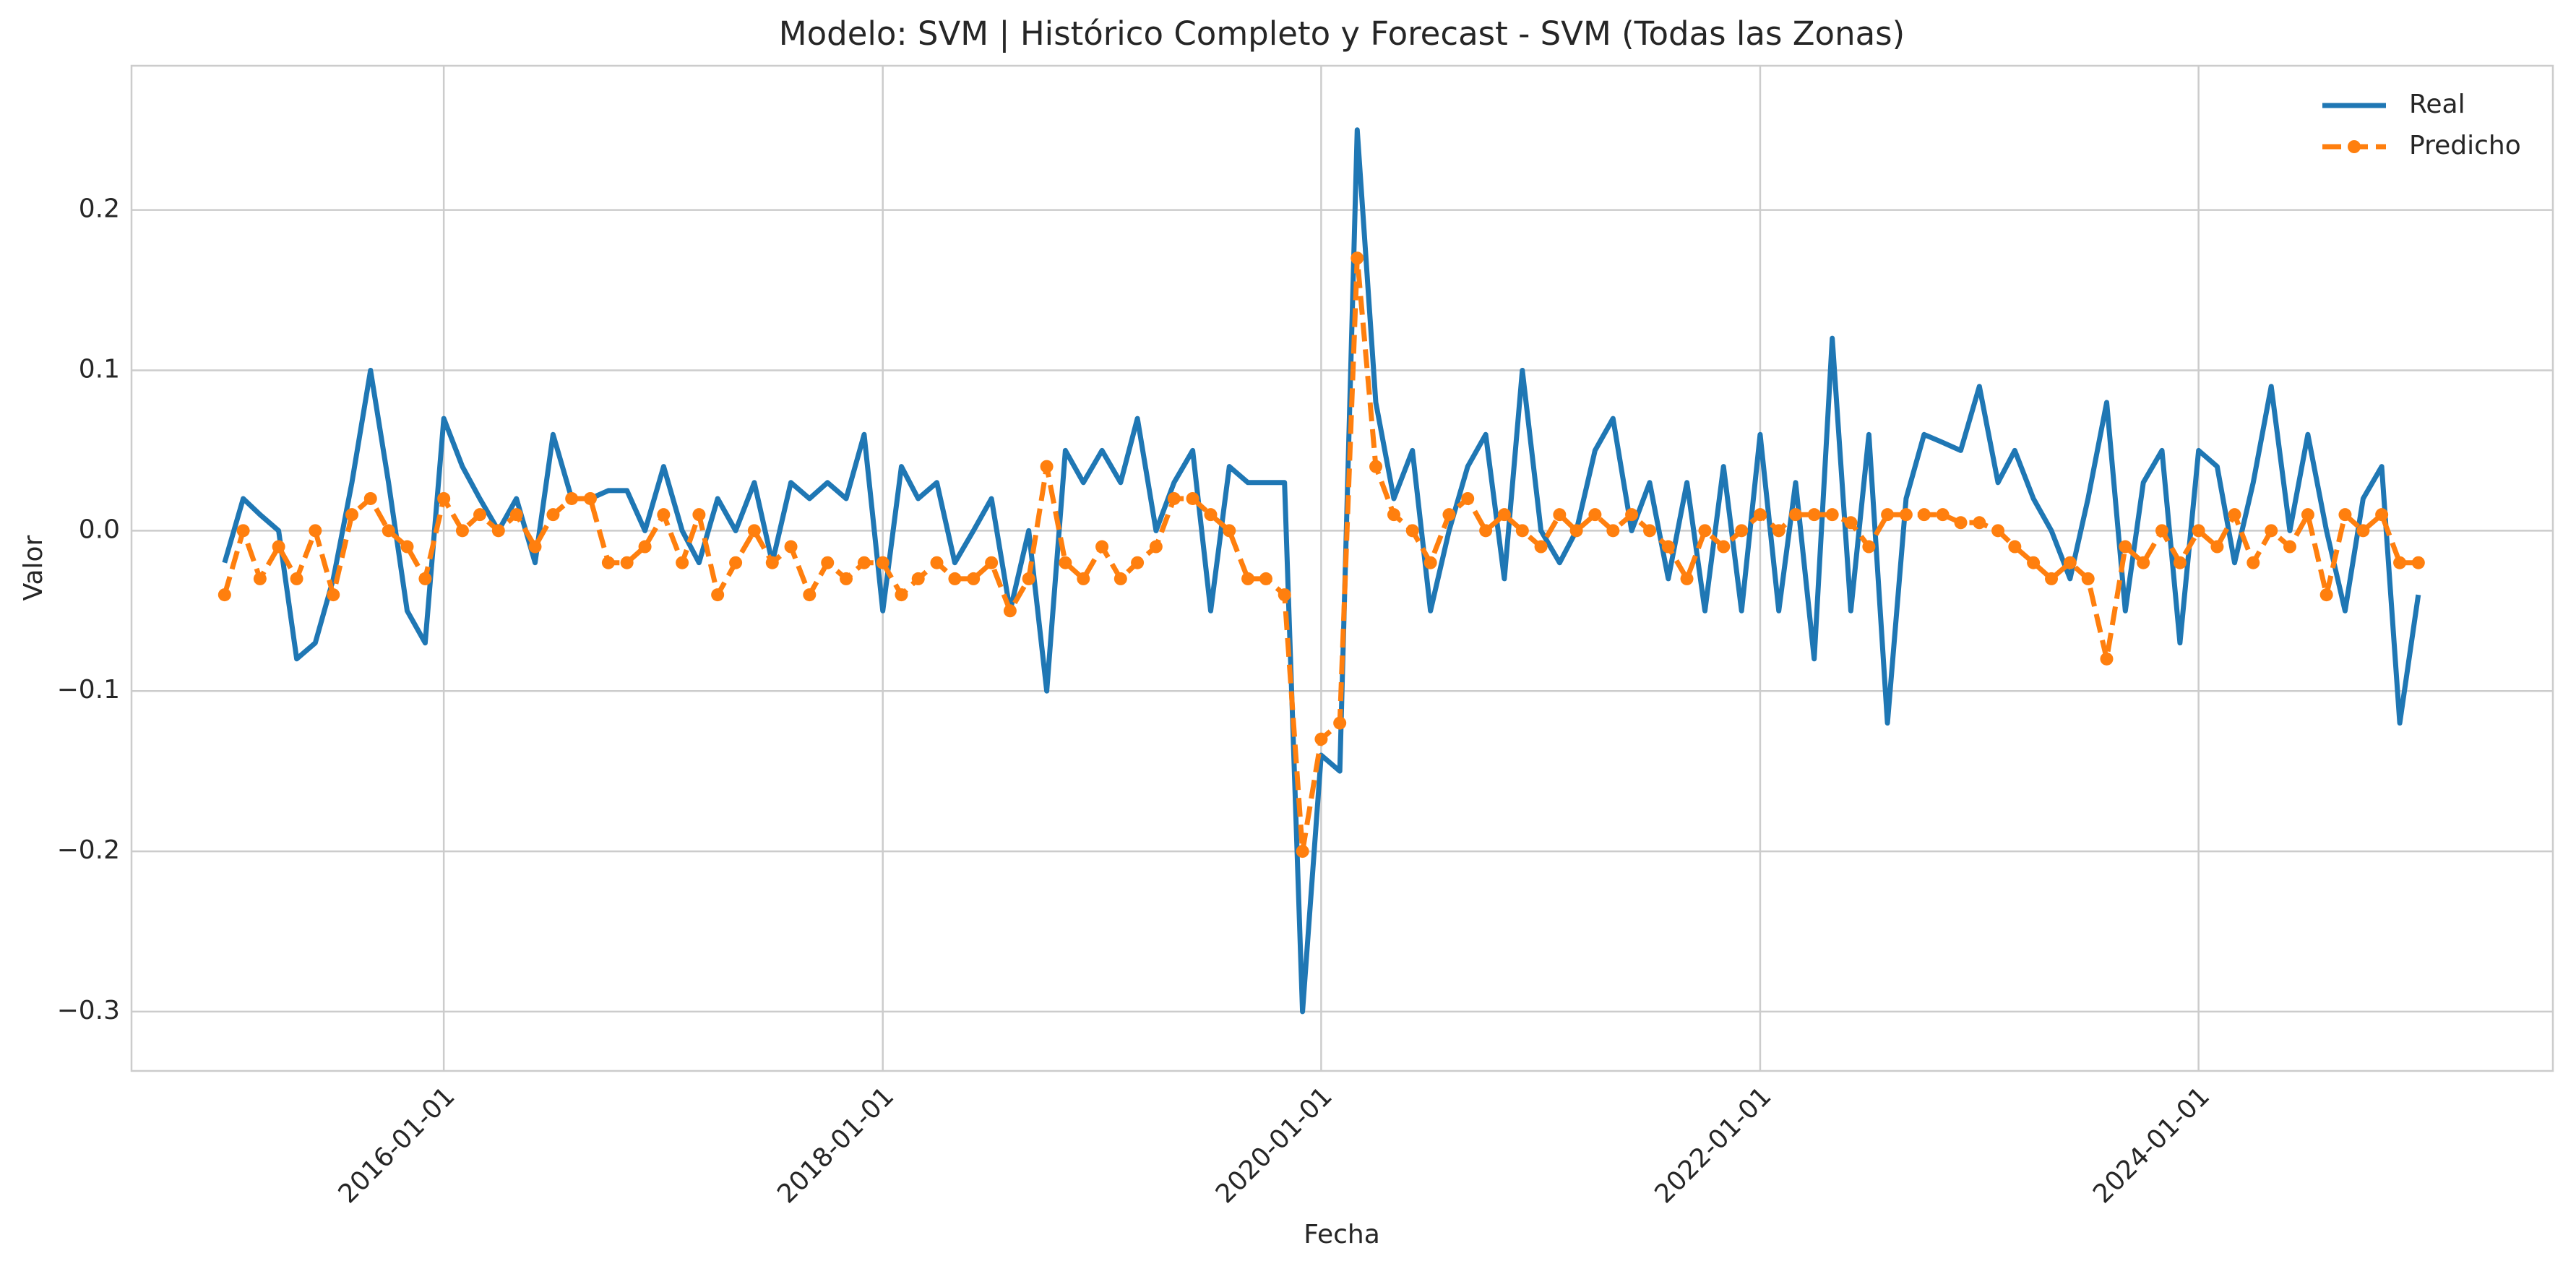  Describe the element at coordinates (88, 690) in the screenshot. I see `y-tick-label: −0.1` at that location.